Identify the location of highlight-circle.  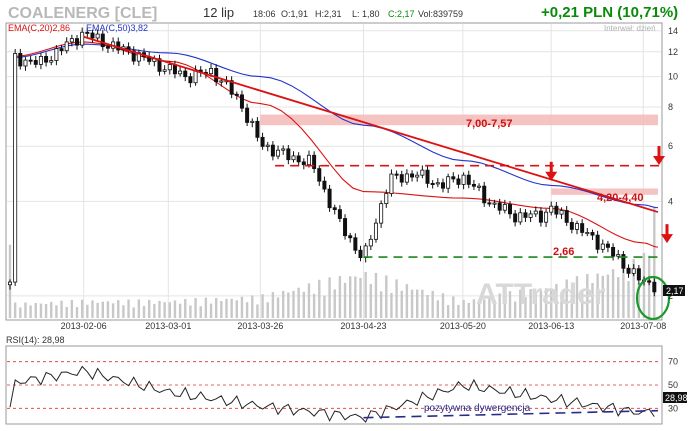
(653, 298).